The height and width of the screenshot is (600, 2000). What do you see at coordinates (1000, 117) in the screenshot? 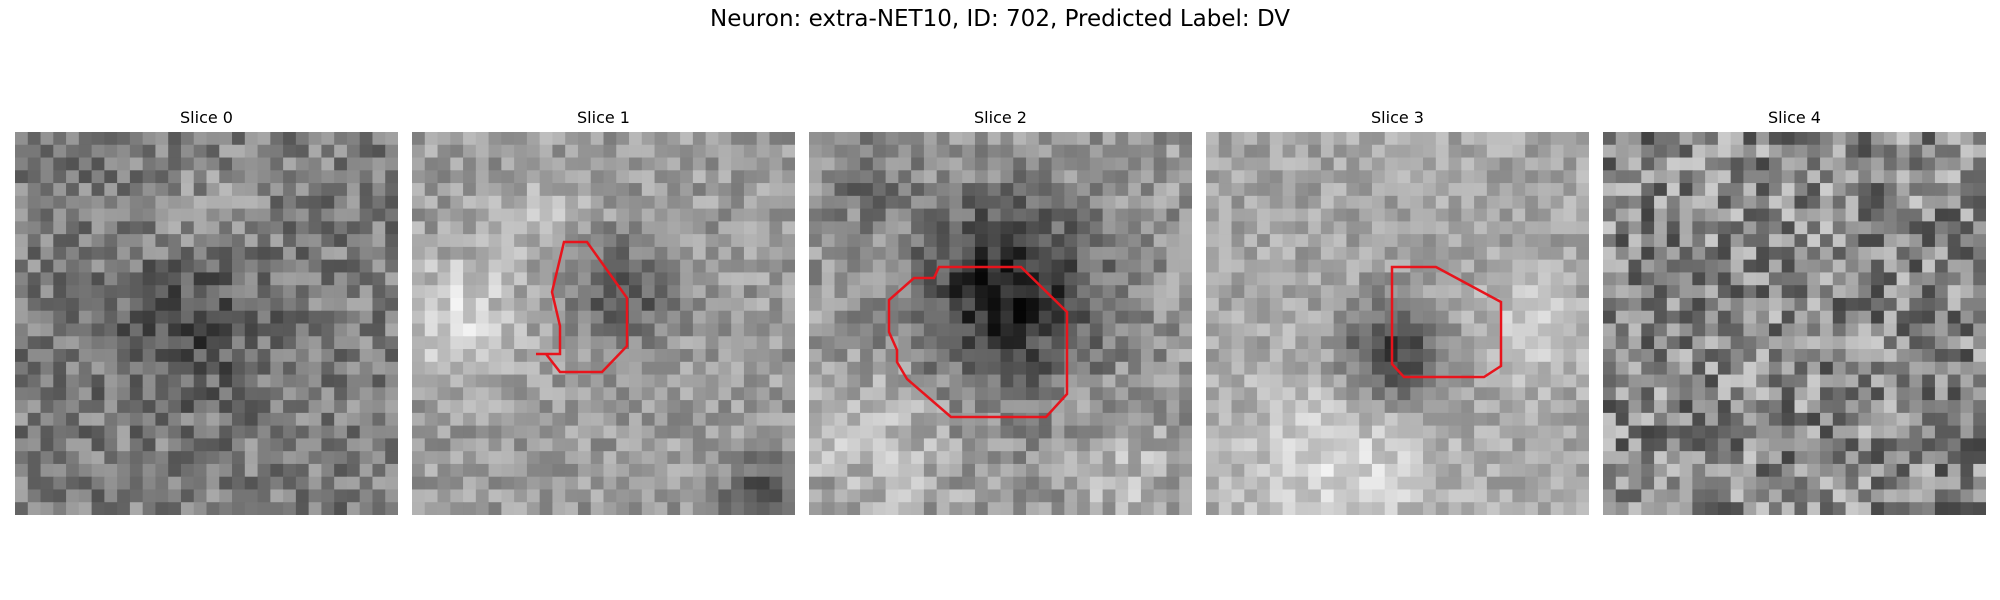
I see `slice-title-2: Slice 2` at bounding box center [1000, 117].